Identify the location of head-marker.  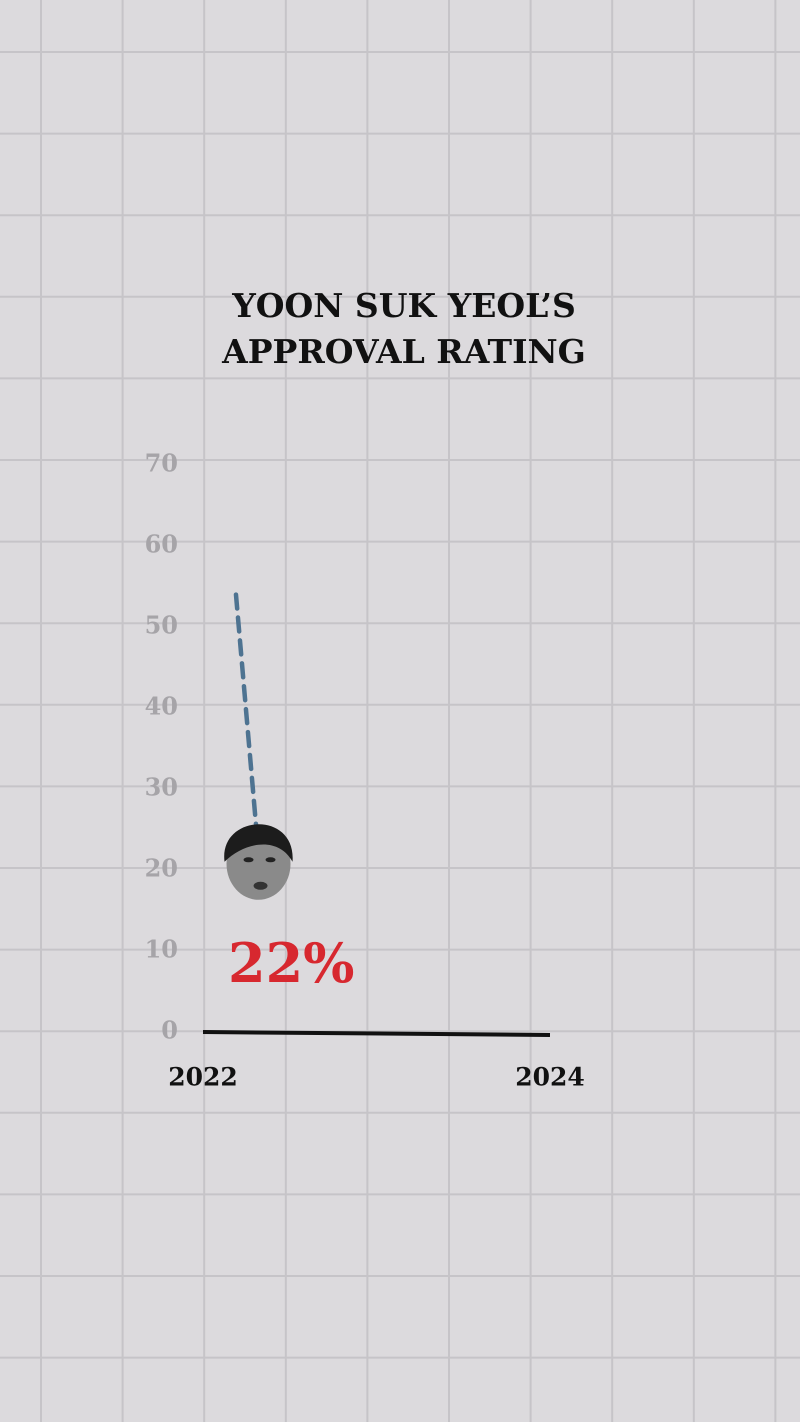
(258, 862).